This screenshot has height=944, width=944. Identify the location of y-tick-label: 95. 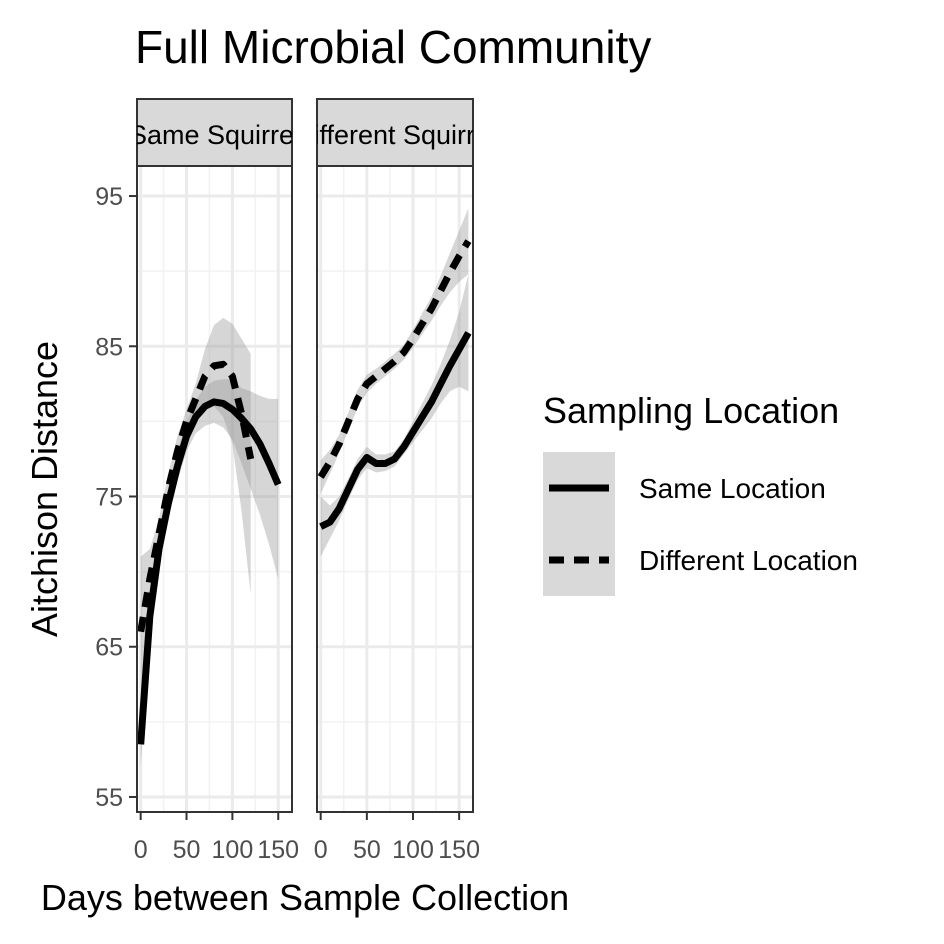
(109, 197).